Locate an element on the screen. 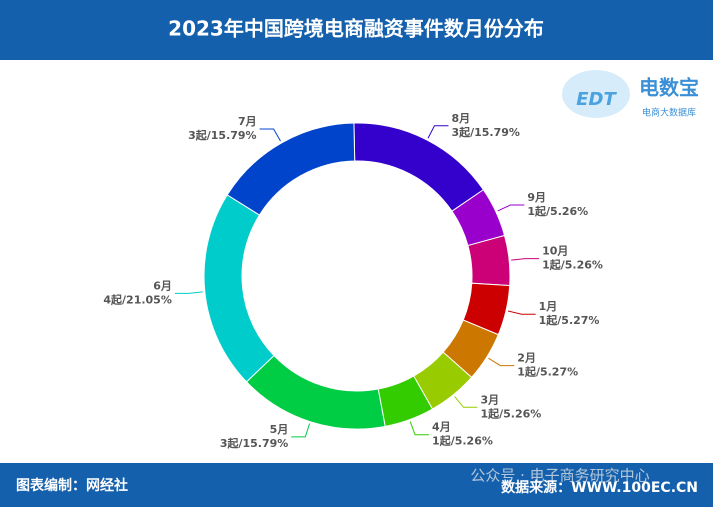 Image resolution: width=713 pixels, height=507 pixels. title: 2023年中国跨境电商融资事件数月份分布 is located at coordinates (356, 29).